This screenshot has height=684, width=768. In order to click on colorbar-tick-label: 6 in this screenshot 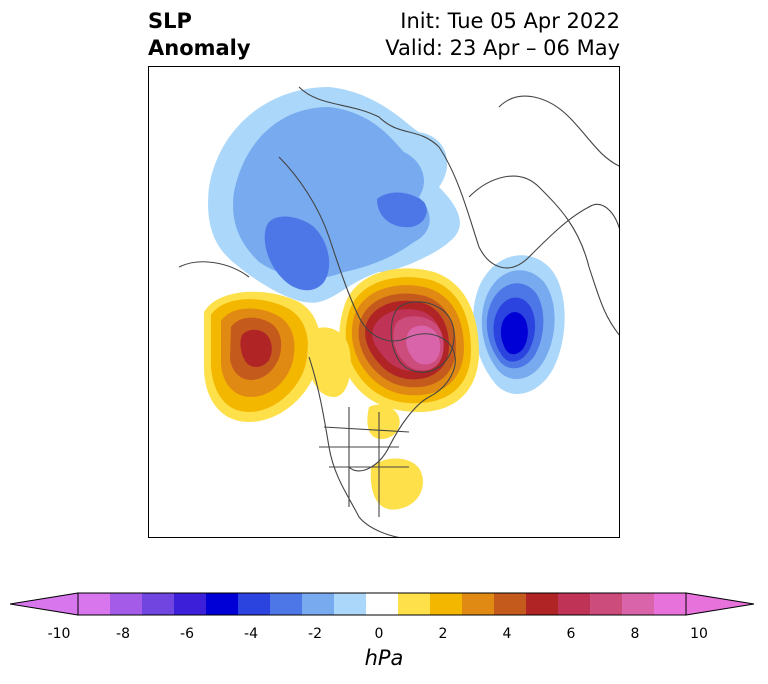, I will do `click(571, 634)`.